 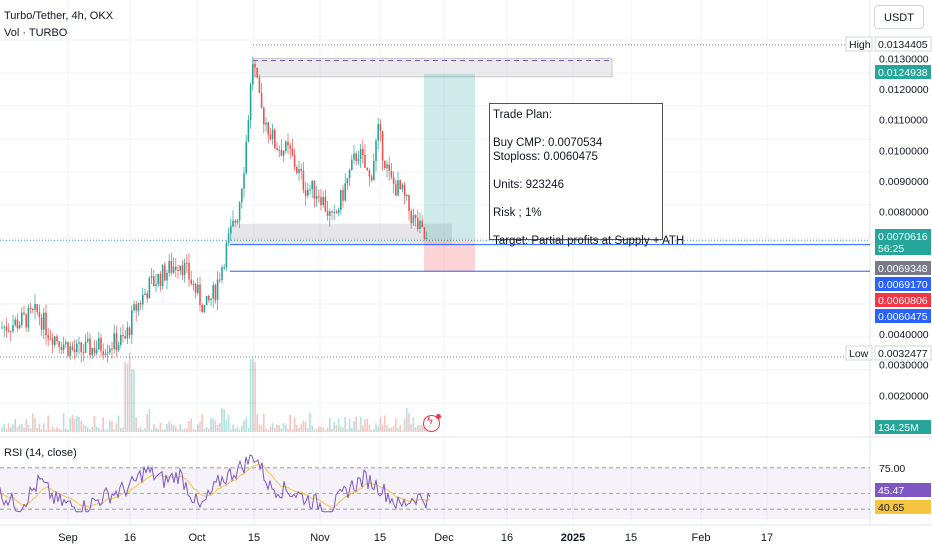 What do you see at coordinates (432, 423) in the screenshot?
I see `lightning-icon: ϟ` at bounding box center [432, 423].